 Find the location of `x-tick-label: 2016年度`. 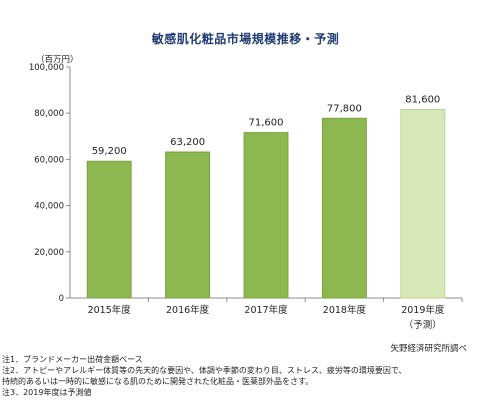

x-tick-label: 2016年度 is located at coordinates (188, 310).